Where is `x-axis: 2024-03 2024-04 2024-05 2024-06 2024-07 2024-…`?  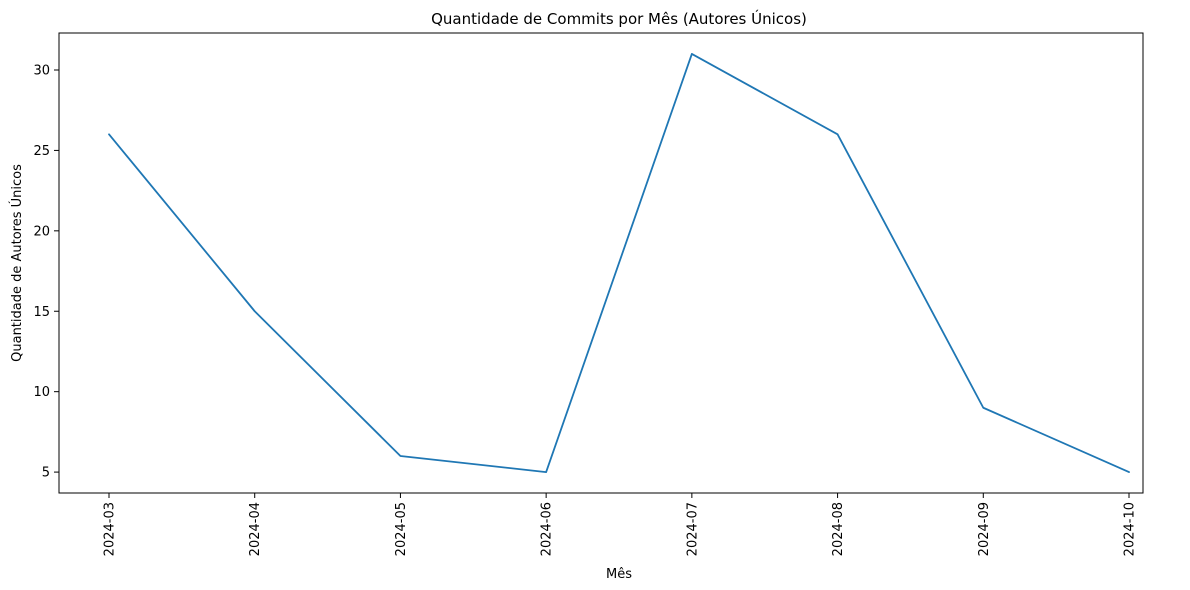 x-axis: 2024-03 2024-04 2024-05 2024-06 2024-07 2024-… is located at coordinates (620, 524).